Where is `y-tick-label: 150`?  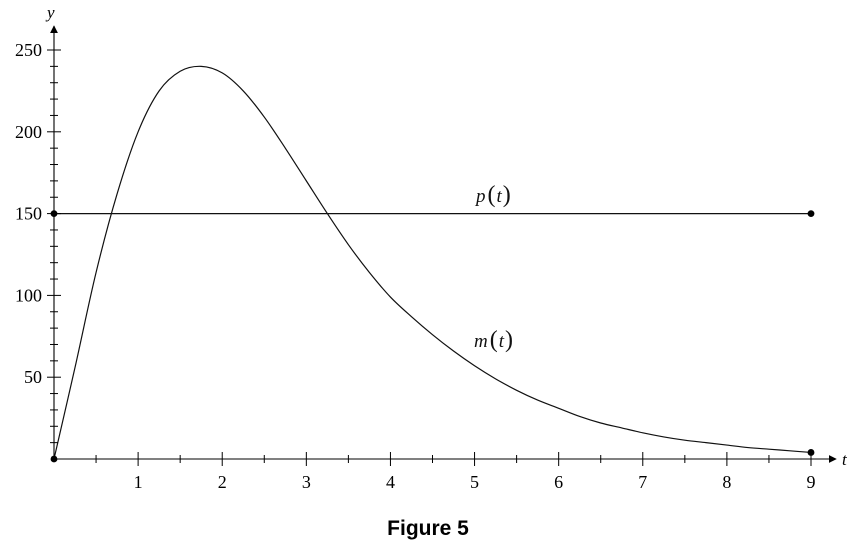 y-tick-label: 150 is located at coordinates (28, 214).